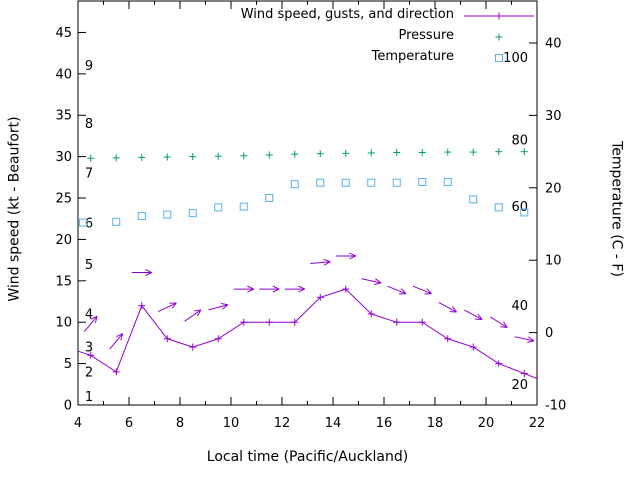 The width and height of the screenshot is (640, 480). I want to click on legend-label-pressure: Pressure, so click(426, 35).